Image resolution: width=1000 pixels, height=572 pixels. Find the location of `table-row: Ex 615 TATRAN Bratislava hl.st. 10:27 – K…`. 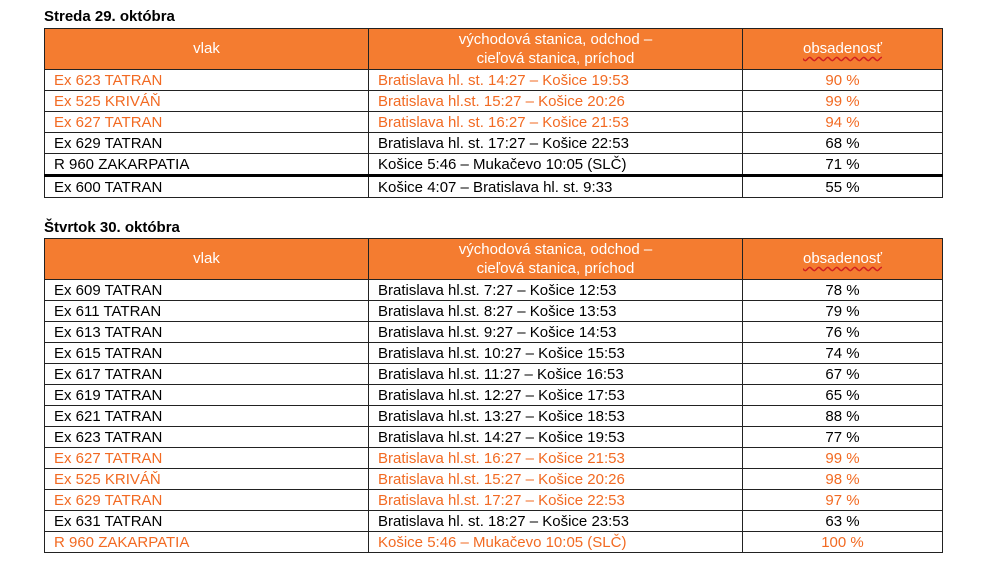

table-row: Ex 615 TATRAN Bratislava hl.st. 10:27 – K… is located at coordinates (493, 353).